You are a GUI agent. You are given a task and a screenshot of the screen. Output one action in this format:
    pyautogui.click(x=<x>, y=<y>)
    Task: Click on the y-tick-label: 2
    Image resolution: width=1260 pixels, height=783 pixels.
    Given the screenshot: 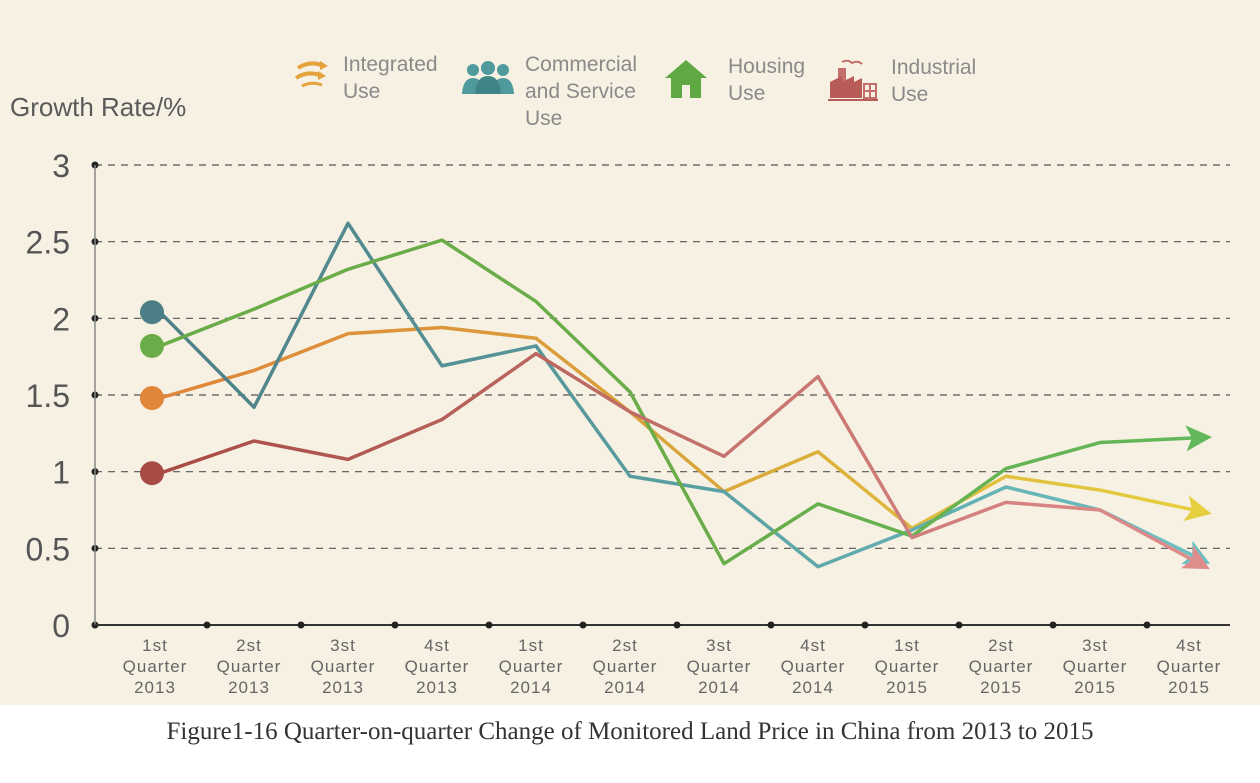 What is the action you would take?
    pyautogui.click(x=61, y=319)
    